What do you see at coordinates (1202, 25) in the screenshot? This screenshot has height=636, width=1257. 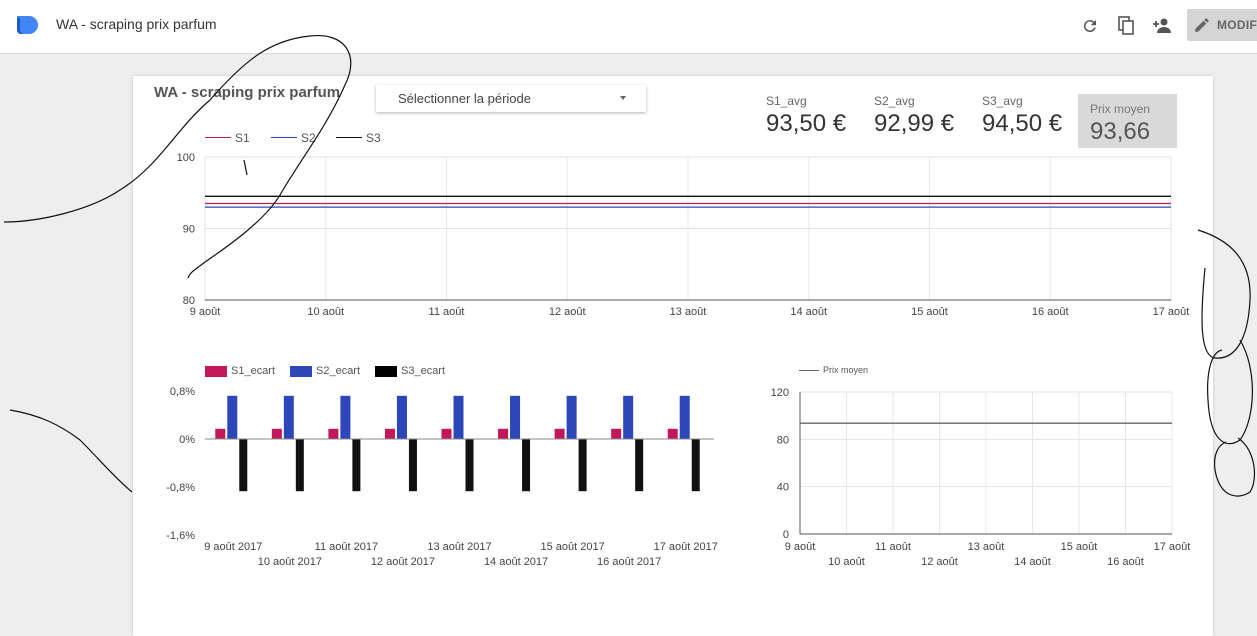 I see `pencil-icon` at bounding box center [1202, 25].